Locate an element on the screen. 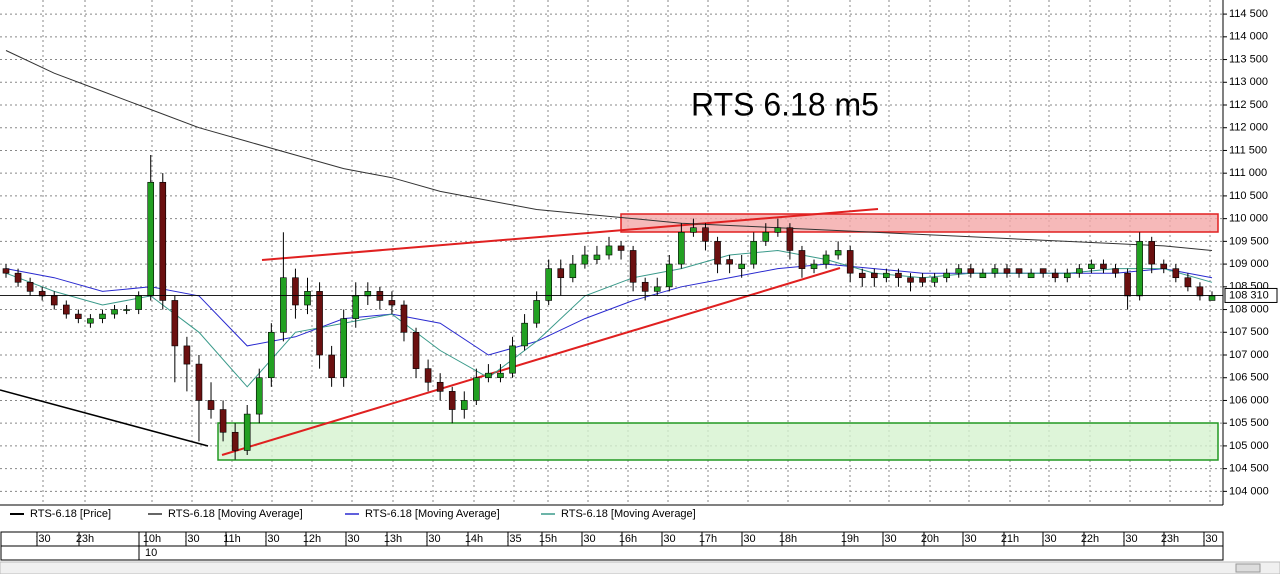 Image resolution: width=1280 pixels, height=574 pixels. last-price-box is located at coordinates (1251, 295).